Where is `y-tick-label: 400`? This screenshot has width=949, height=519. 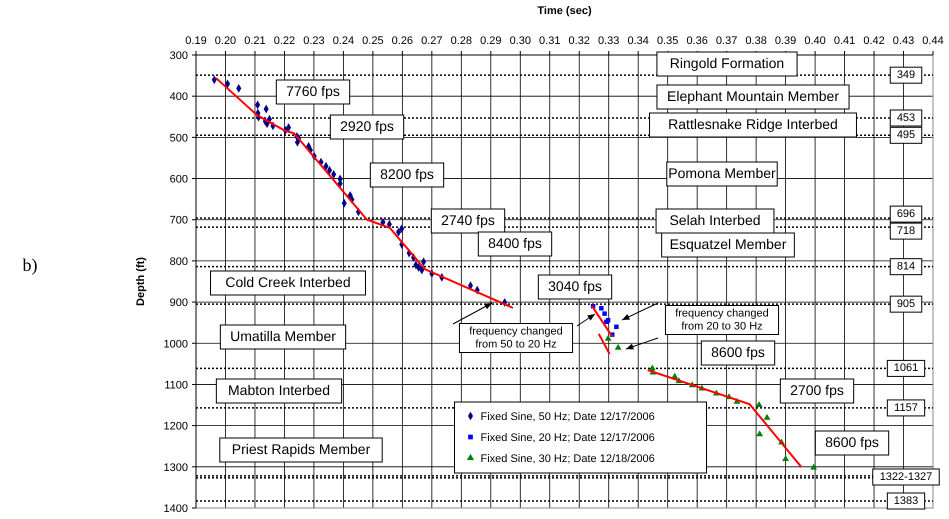
y-tick-label: 400 is located at coordinates (179, 97).